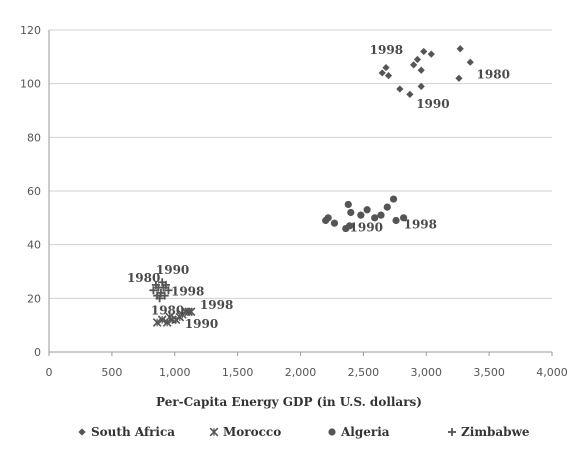  I want to click on legend-marker-zimbabwe, so click(452, 432).